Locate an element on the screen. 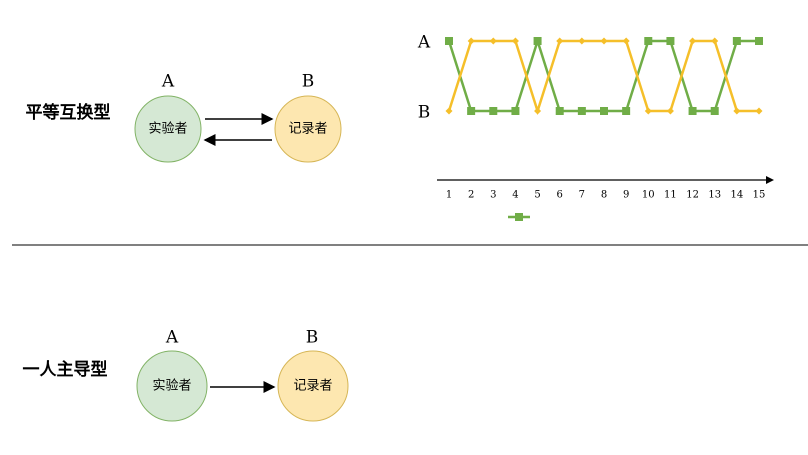 This screenshot has width=808, height=455. x-tick-label: 15 is located at coordinates (759, 195).